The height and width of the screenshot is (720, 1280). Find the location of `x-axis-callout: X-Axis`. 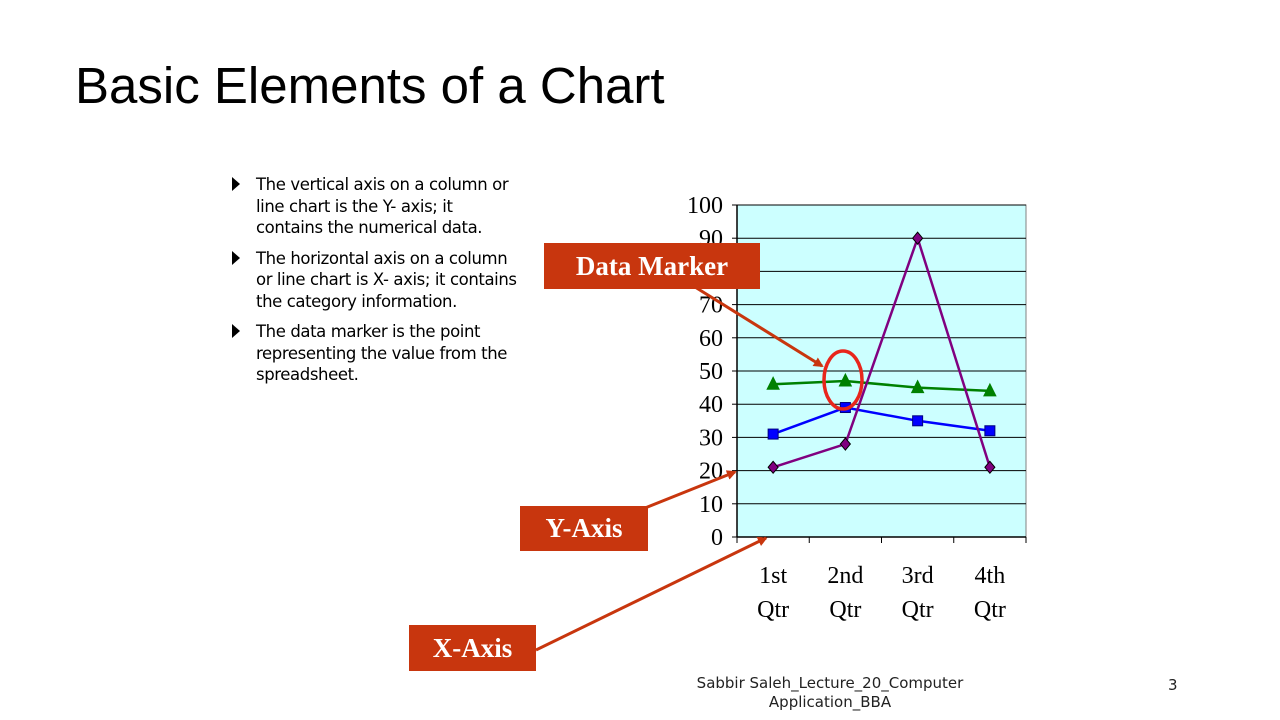

x-axis-callout: X-Axis is located at coordinates (472, 648).